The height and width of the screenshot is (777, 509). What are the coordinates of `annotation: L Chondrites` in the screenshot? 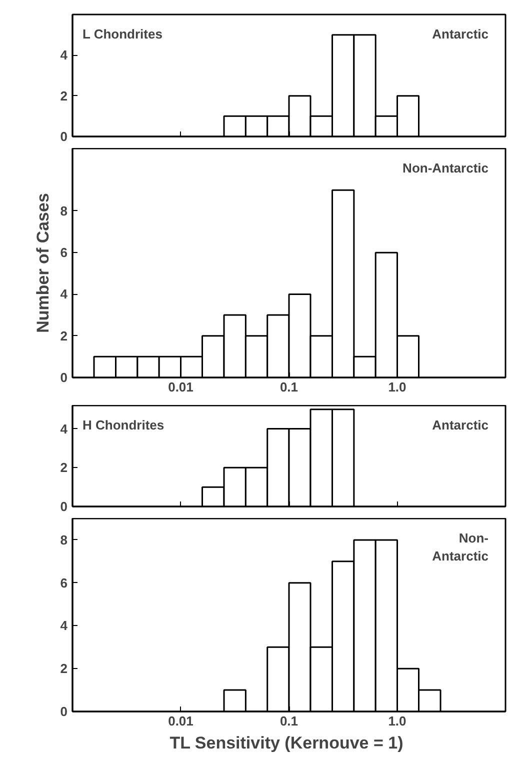 It's located at (122, 34).